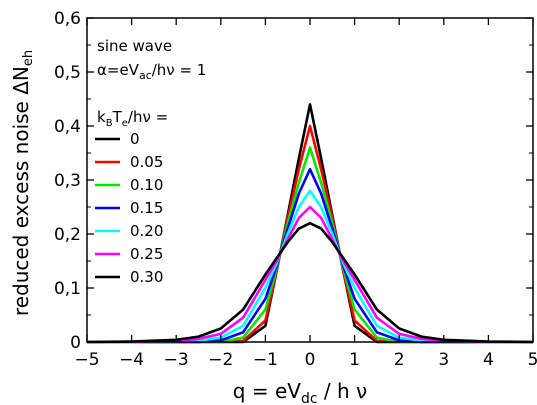 This screenshot has width=537, height=405. What do you see at coordinates (309, 398) in the screenshot?
I see `x-axis-label-sub: dc` at bounding box center [309, 398].